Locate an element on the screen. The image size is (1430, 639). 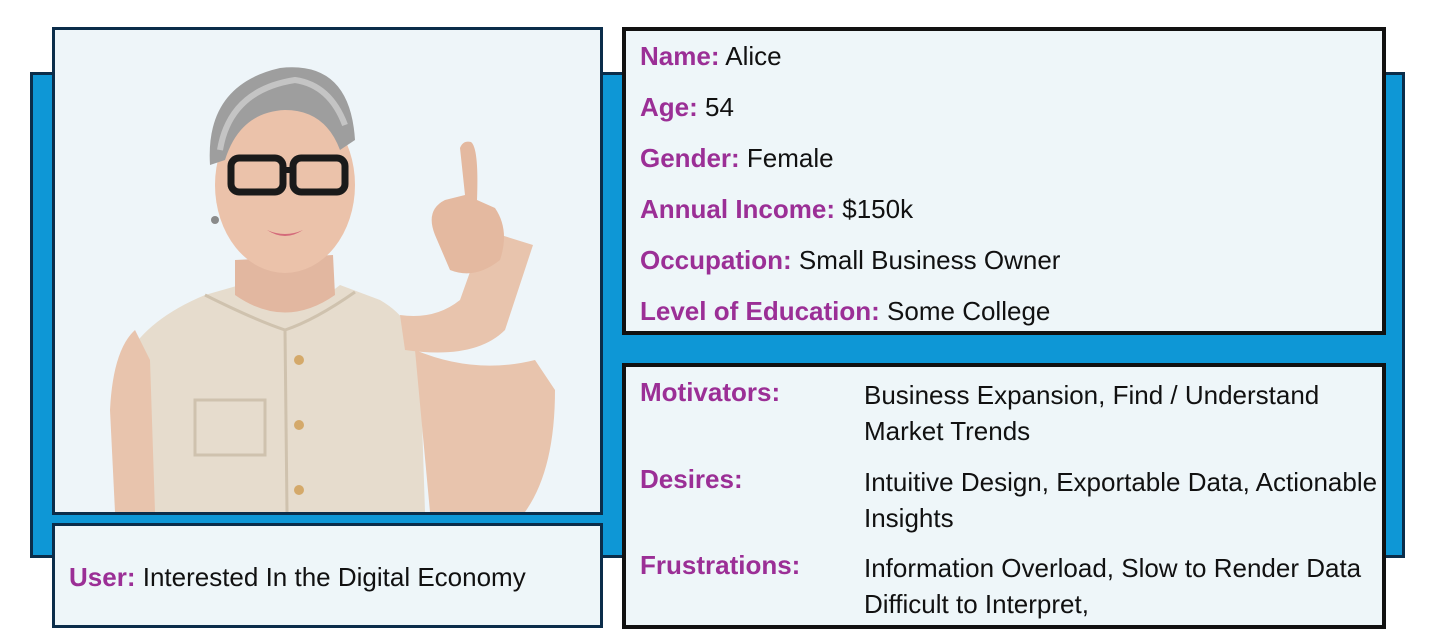
education-row: Level of Education: Some College is located at coordinates (845, 311).